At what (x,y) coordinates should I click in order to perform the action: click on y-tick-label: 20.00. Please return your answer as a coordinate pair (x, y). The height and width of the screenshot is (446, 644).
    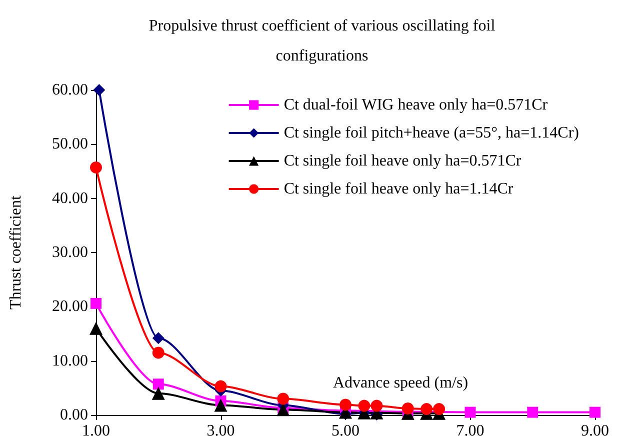
    Looking at the image, I should click on (70, 307).